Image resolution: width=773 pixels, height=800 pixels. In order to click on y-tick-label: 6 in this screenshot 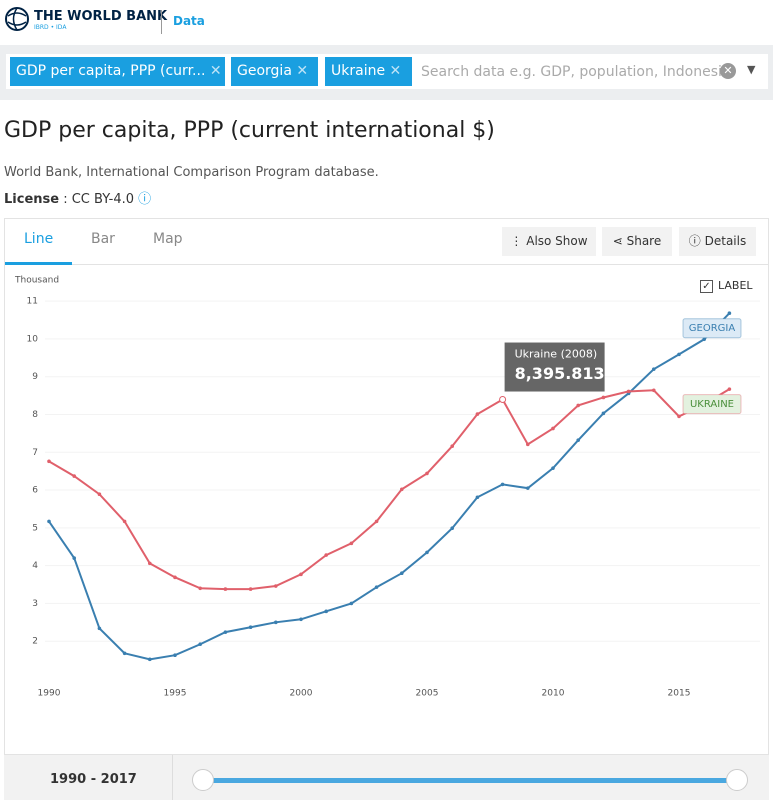, I will do `click(35, 491)`.